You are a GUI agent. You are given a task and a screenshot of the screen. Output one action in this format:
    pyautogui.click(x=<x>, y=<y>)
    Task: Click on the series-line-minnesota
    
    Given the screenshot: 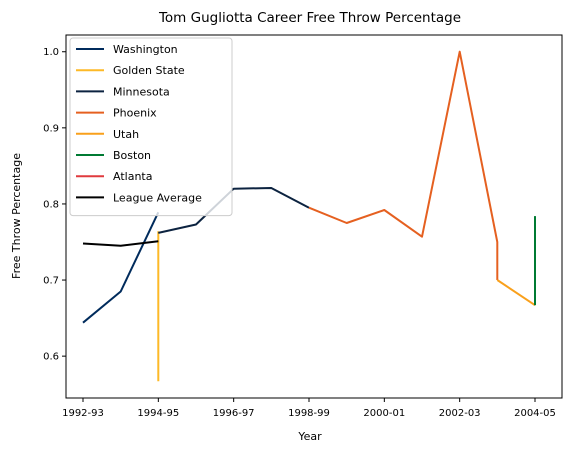 What is the action you would take?
    pyautogui.click(x=234, y=210)
    